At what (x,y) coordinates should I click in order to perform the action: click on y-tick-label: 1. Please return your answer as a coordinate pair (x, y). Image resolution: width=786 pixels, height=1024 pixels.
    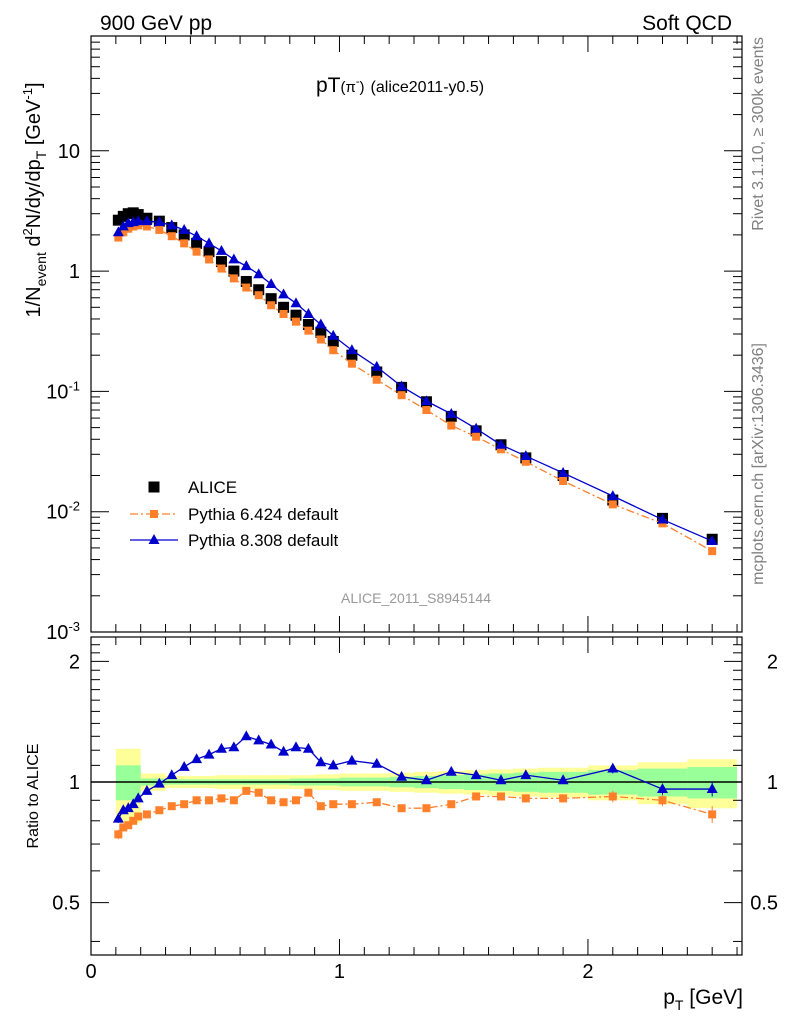
    Looking at the image, I should click on (74, 272).